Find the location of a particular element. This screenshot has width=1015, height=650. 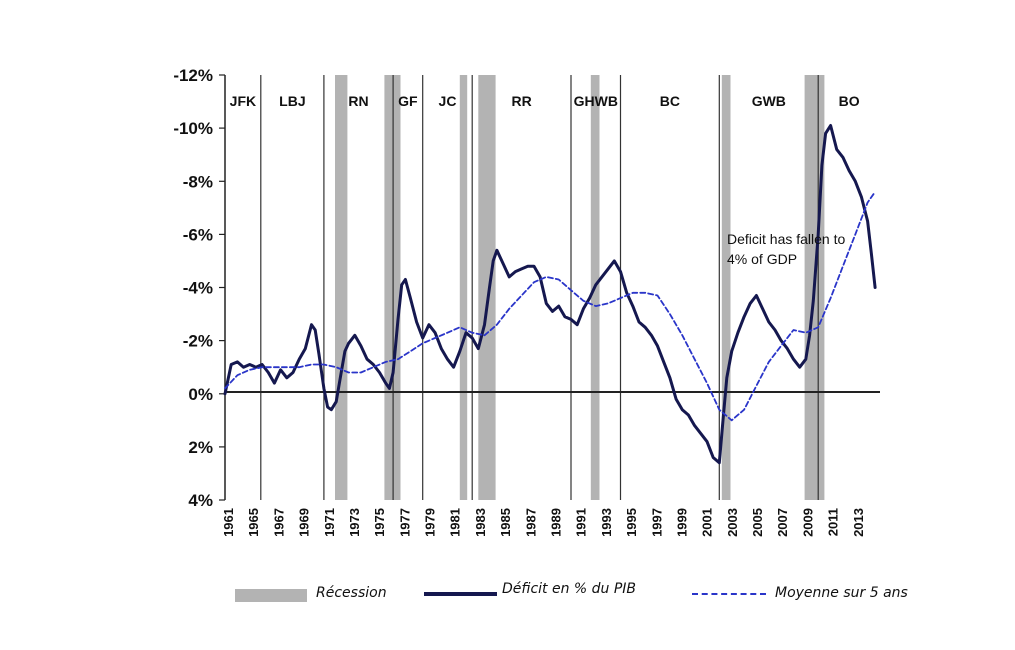

x-tick-label-14: 1991 is located at coordinates (581, 522).